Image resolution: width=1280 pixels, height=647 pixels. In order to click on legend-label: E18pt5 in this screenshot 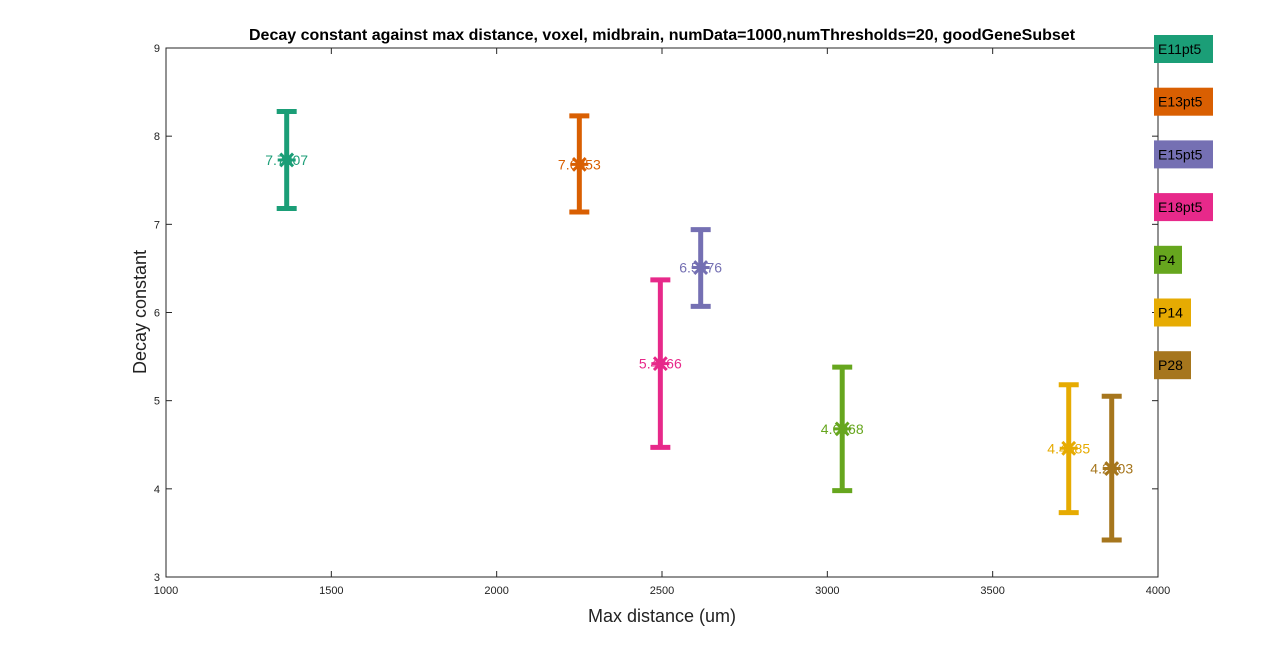, I will do `click(1180, 207)`.